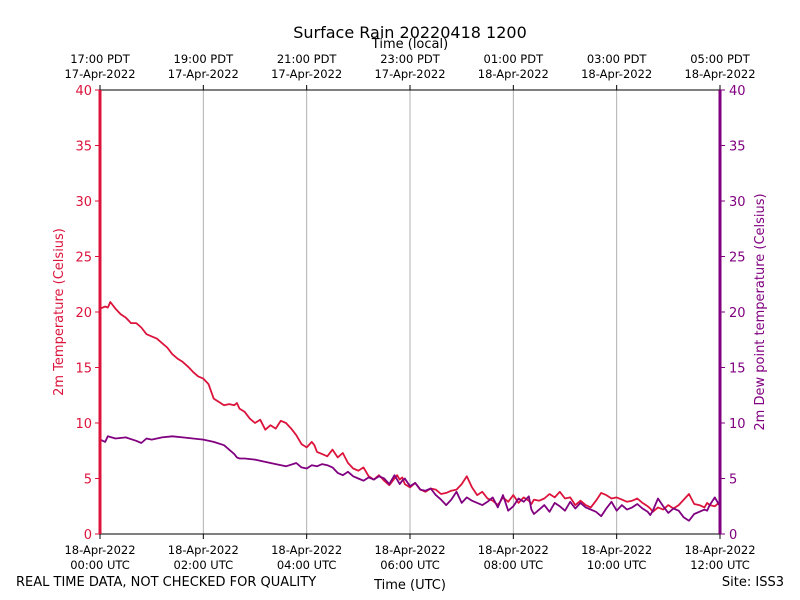 This screenshot has height=600, width=800. Describe the element at coordinates (737, 202) in the screenshot. I see `y-tick-label-right: 30` at that location.